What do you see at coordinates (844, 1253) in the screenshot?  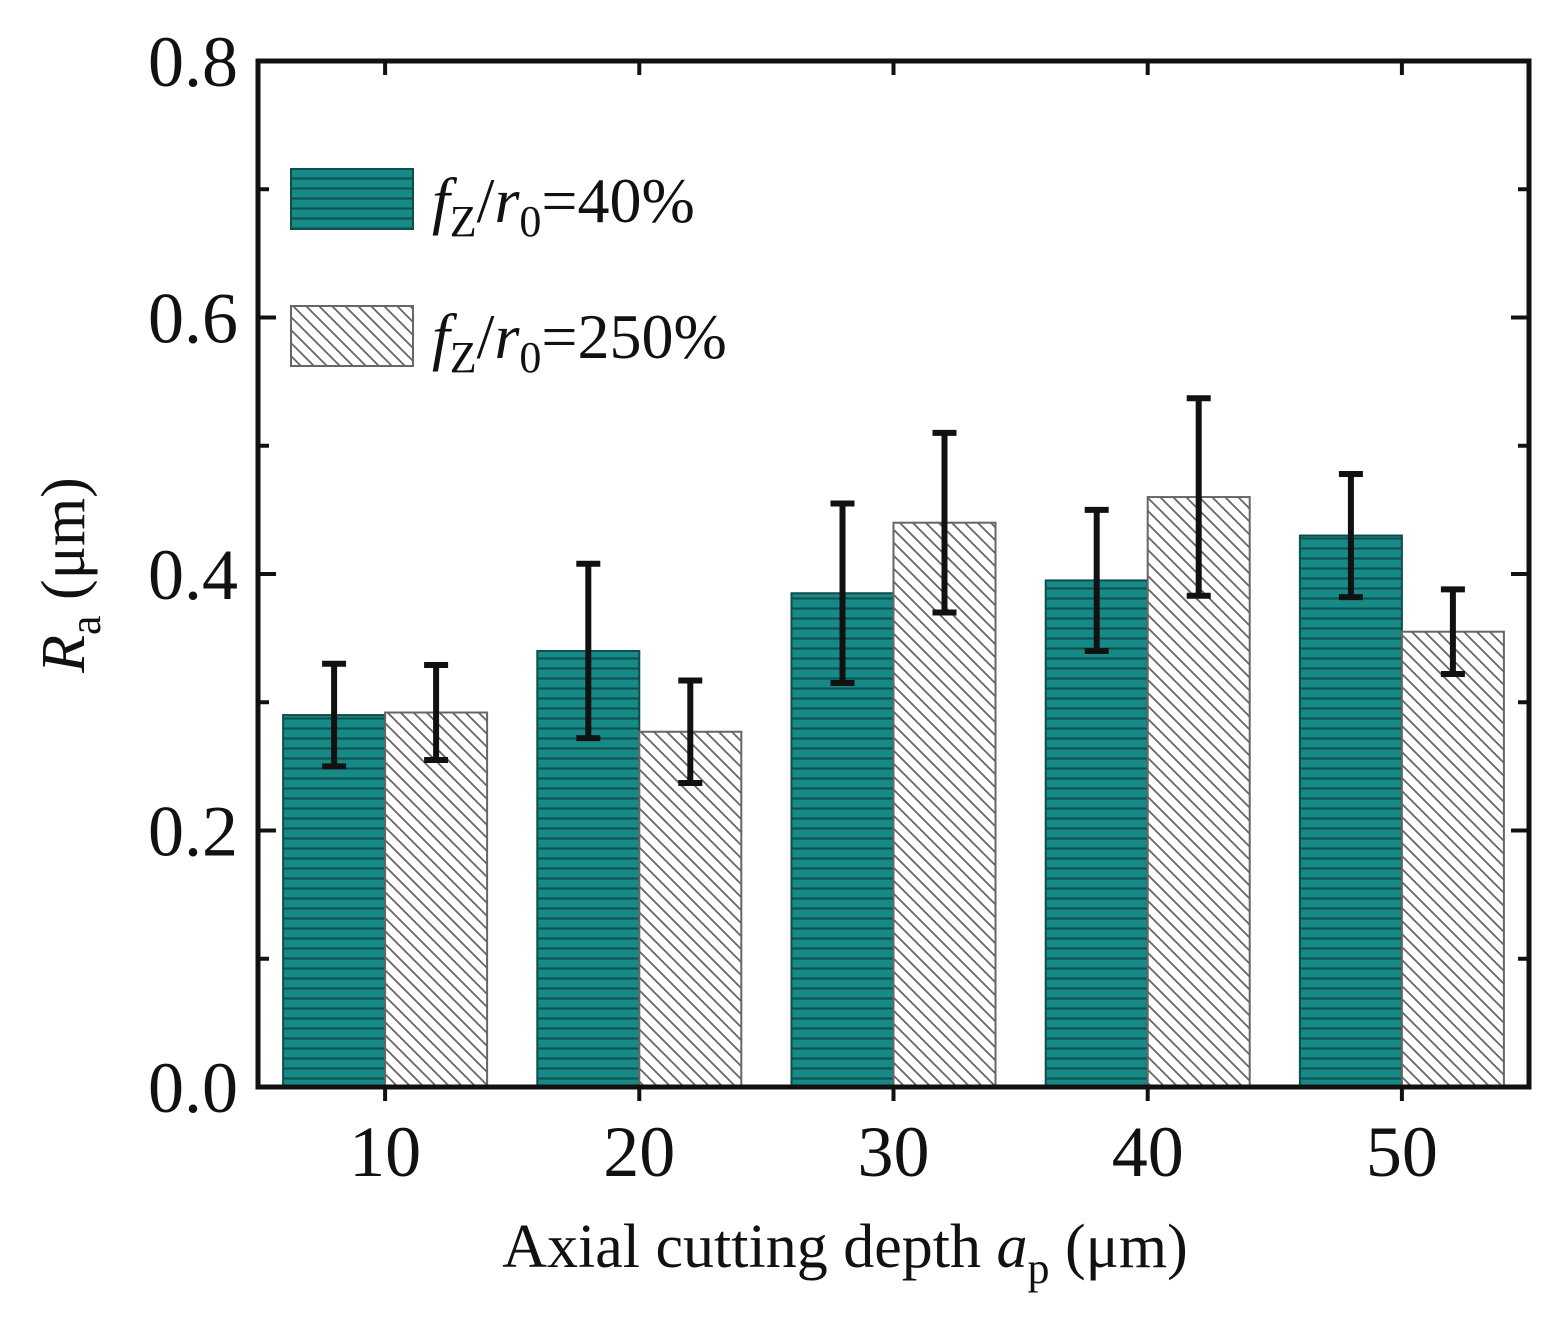 I see `x-axis-title: Axial cutting depth ap (μm)` at bounding box center [844, 1253].